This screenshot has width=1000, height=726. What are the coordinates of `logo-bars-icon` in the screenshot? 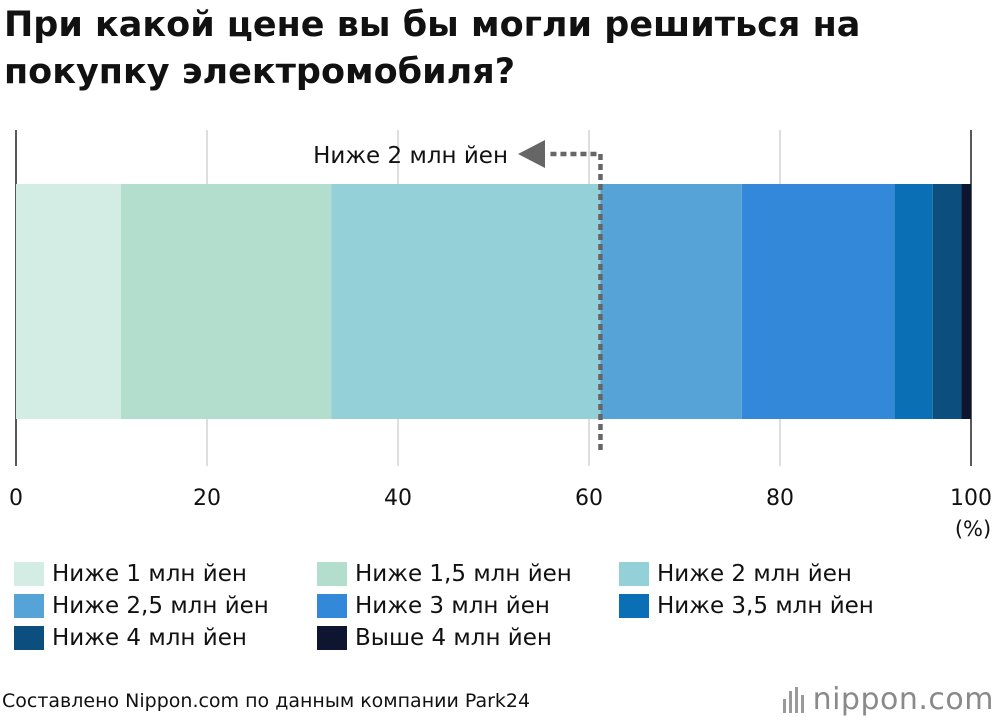 It's located at (793, 699).